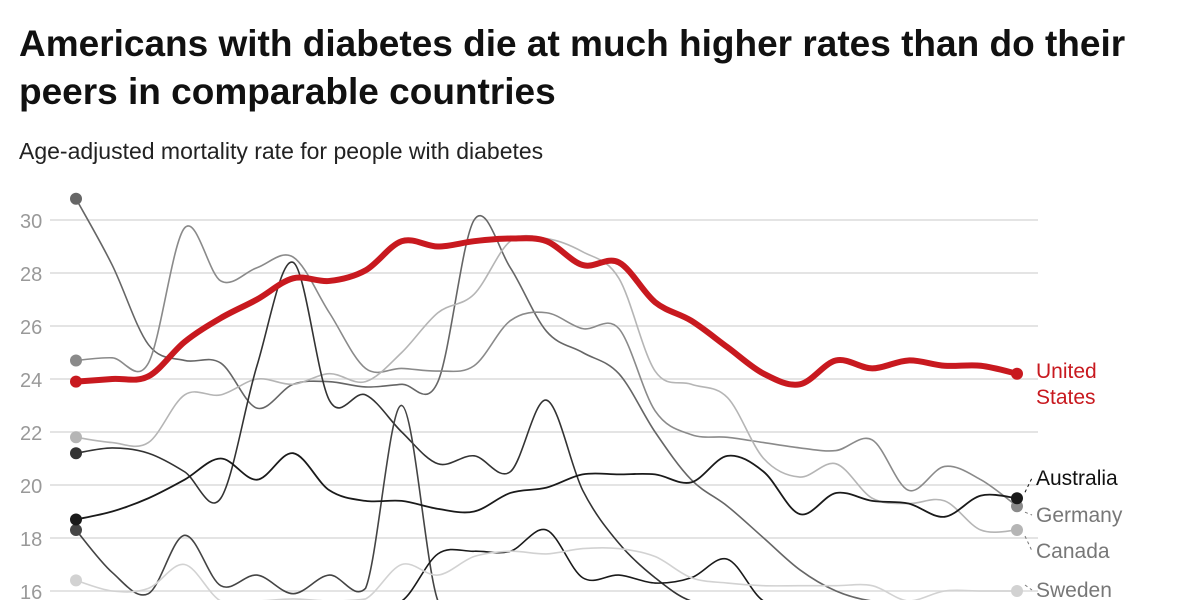 This screenshot has height=600, width=1200. I want to click on series-end-label: Sweden, so click(1074, 589).